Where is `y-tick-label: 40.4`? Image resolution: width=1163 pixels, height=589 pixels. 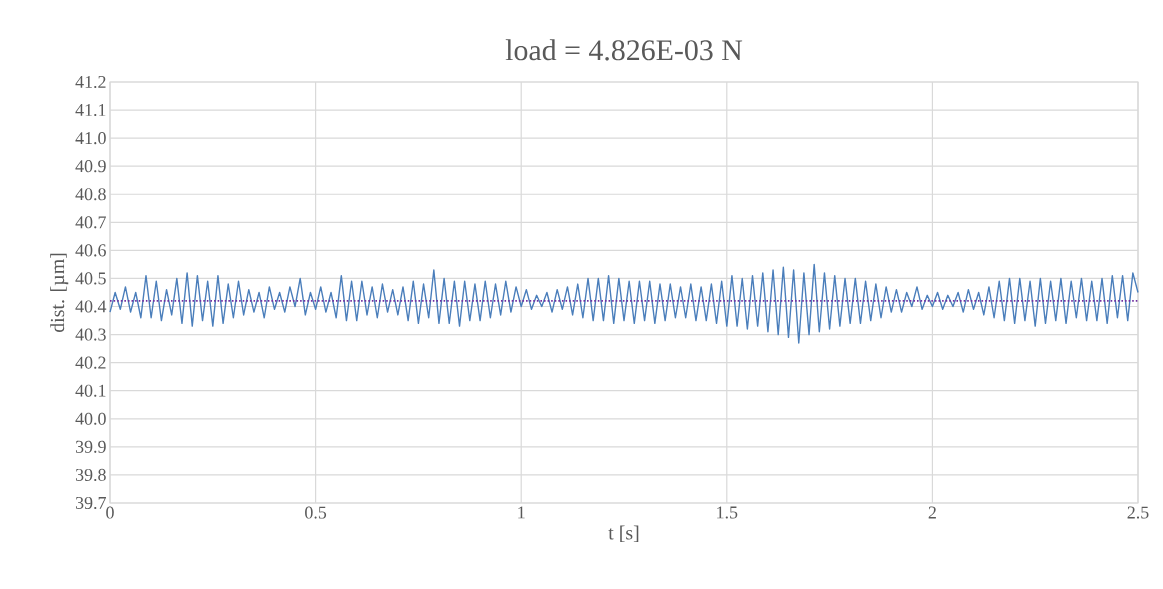 y-tick-label: 40.4 is located at coordinates (91, 306).